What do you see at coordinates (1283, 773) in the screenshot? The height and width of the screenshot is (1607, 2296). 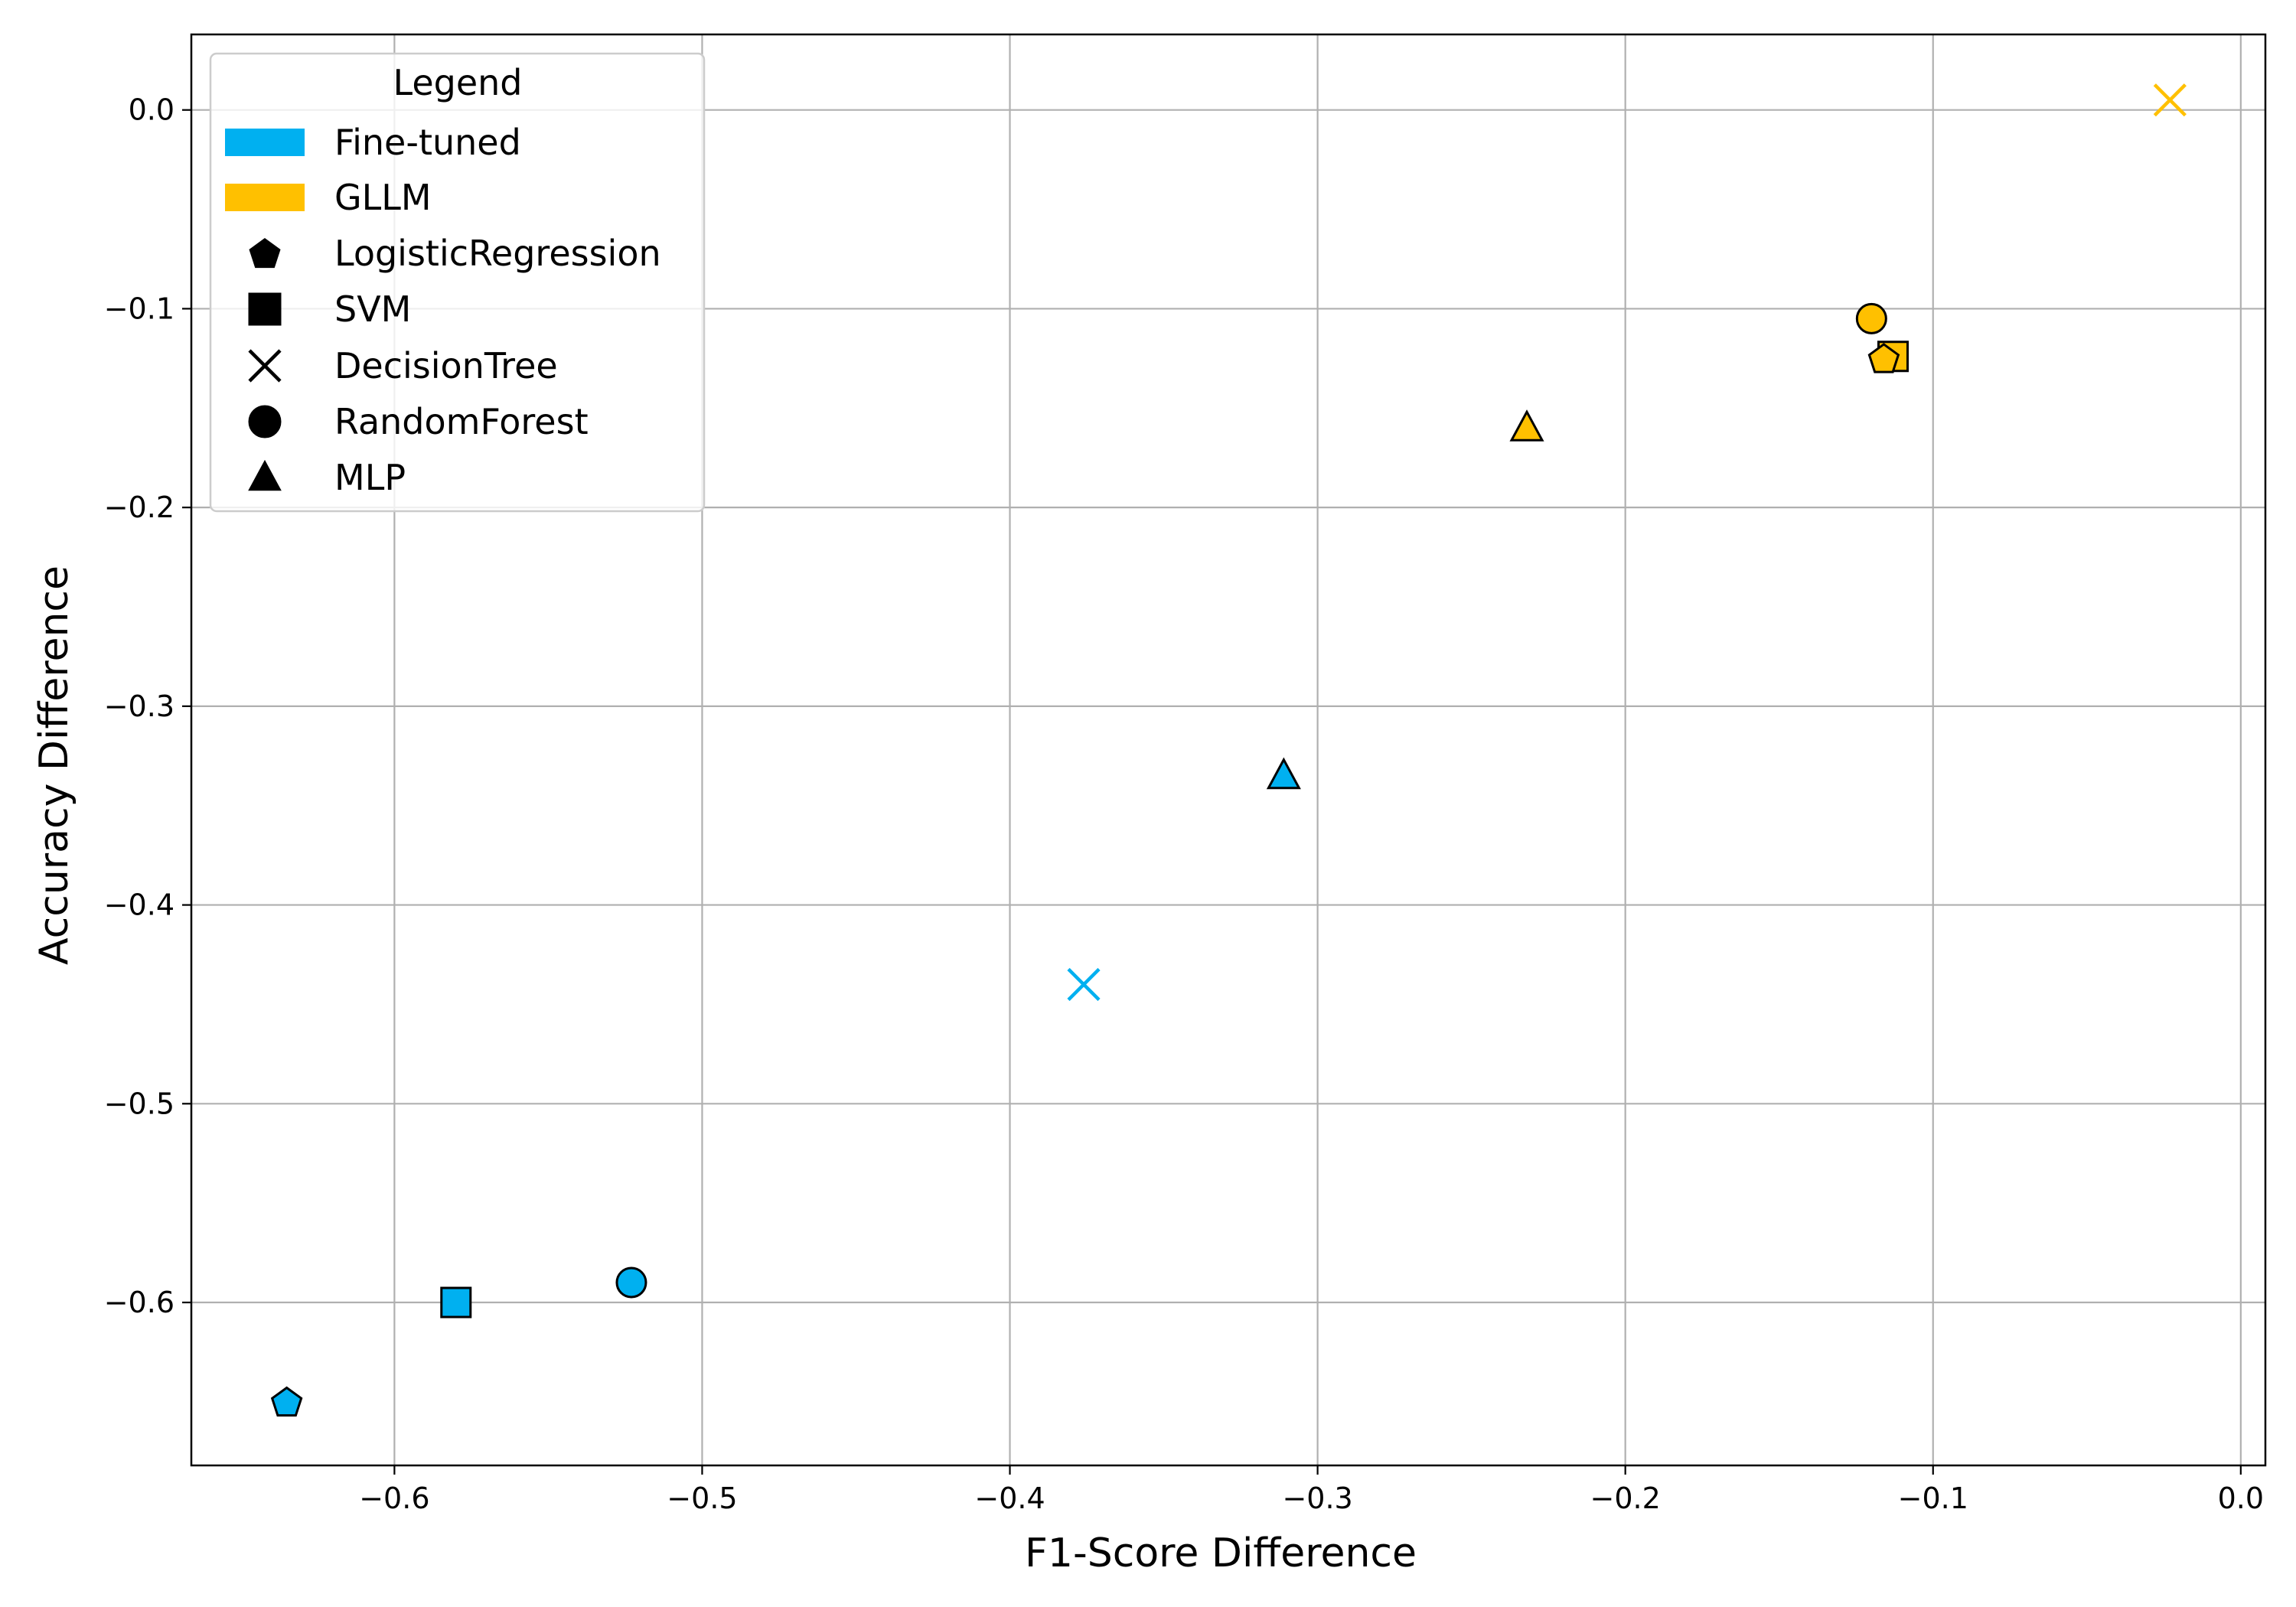 I see `point-fine-tuned-mlp` at bounding box center [1283, 773].